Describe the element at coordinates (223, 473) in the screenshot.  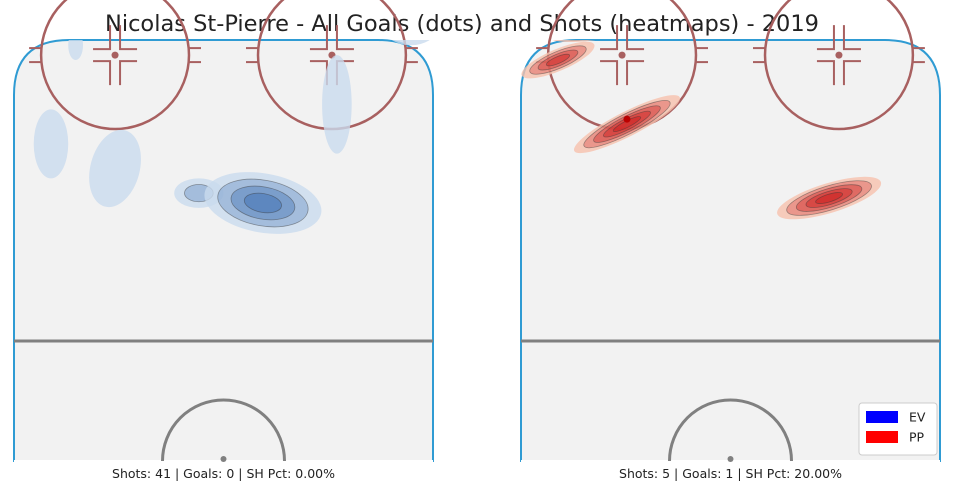
I see `panel-caption: Shots: 41 | Goals: 0 | SH Pct: 0.00%` at that location.